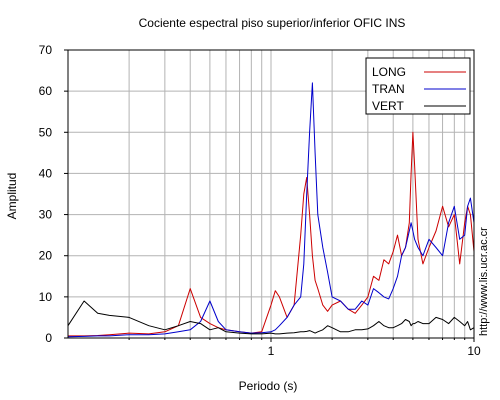  I want to click on y-tick-label: 0, so click(48, 338).